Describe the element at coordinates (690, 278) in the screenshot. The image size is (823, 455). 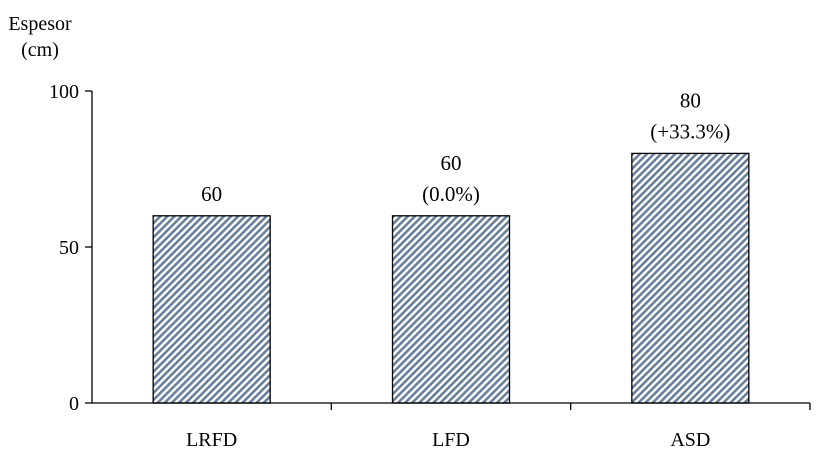
I see `bar-asd` at that location.